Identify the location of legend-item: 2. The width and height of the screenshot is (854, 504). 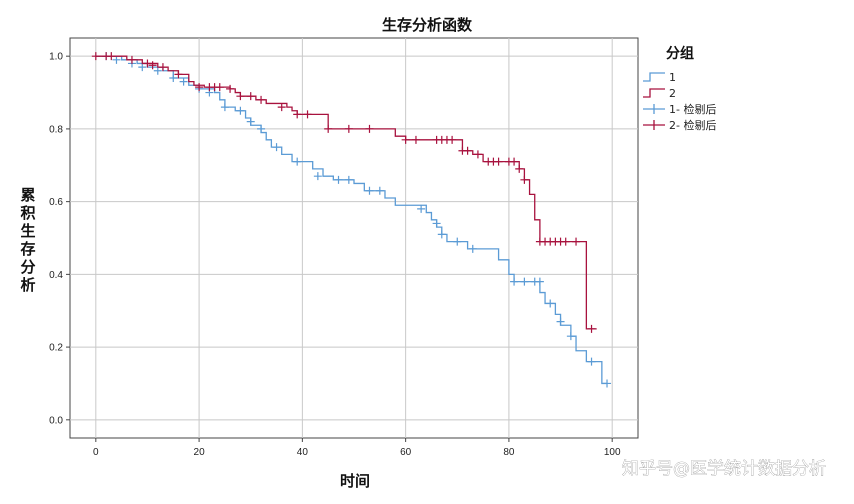
(659, 93).